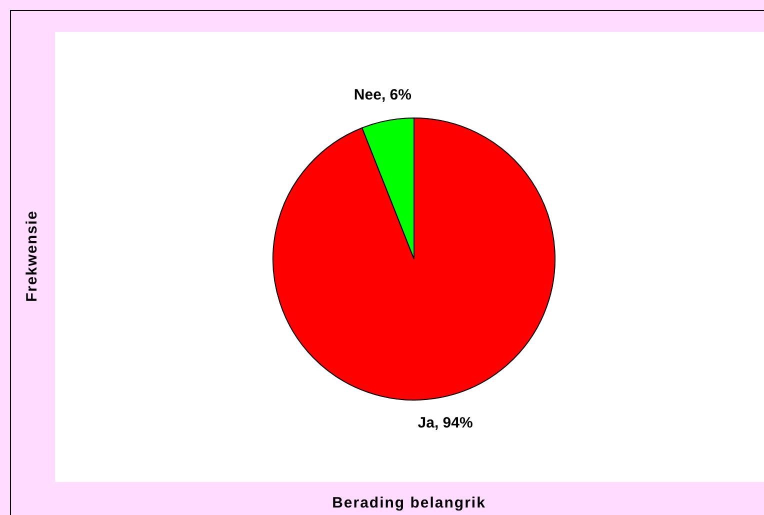  Describe the element at coordinates (383, 95) in the screenshot. I see `slice-label: Nee, 6%` at that location.